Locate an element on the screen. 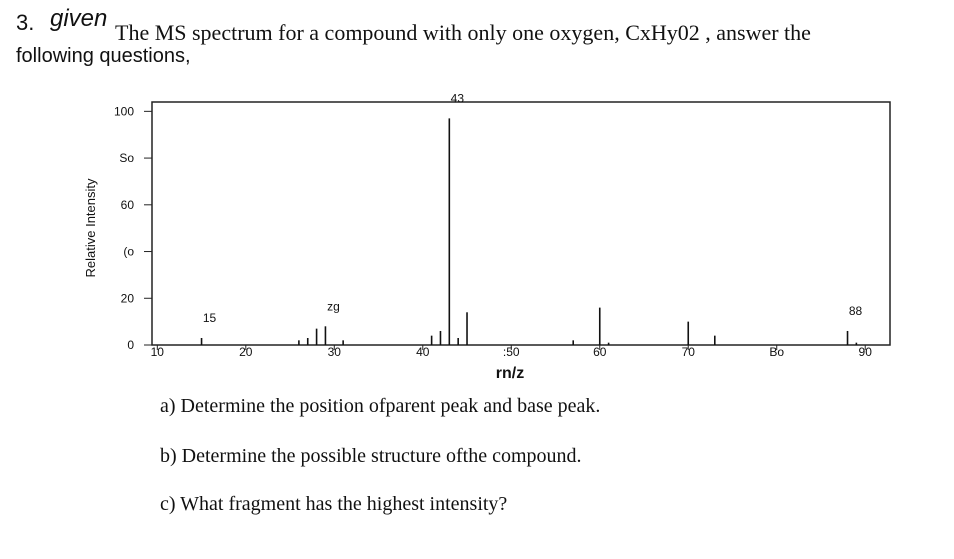 The width and height of the screenshot is (954, 559). peak-label: zg is located at coordinates (333, 306).